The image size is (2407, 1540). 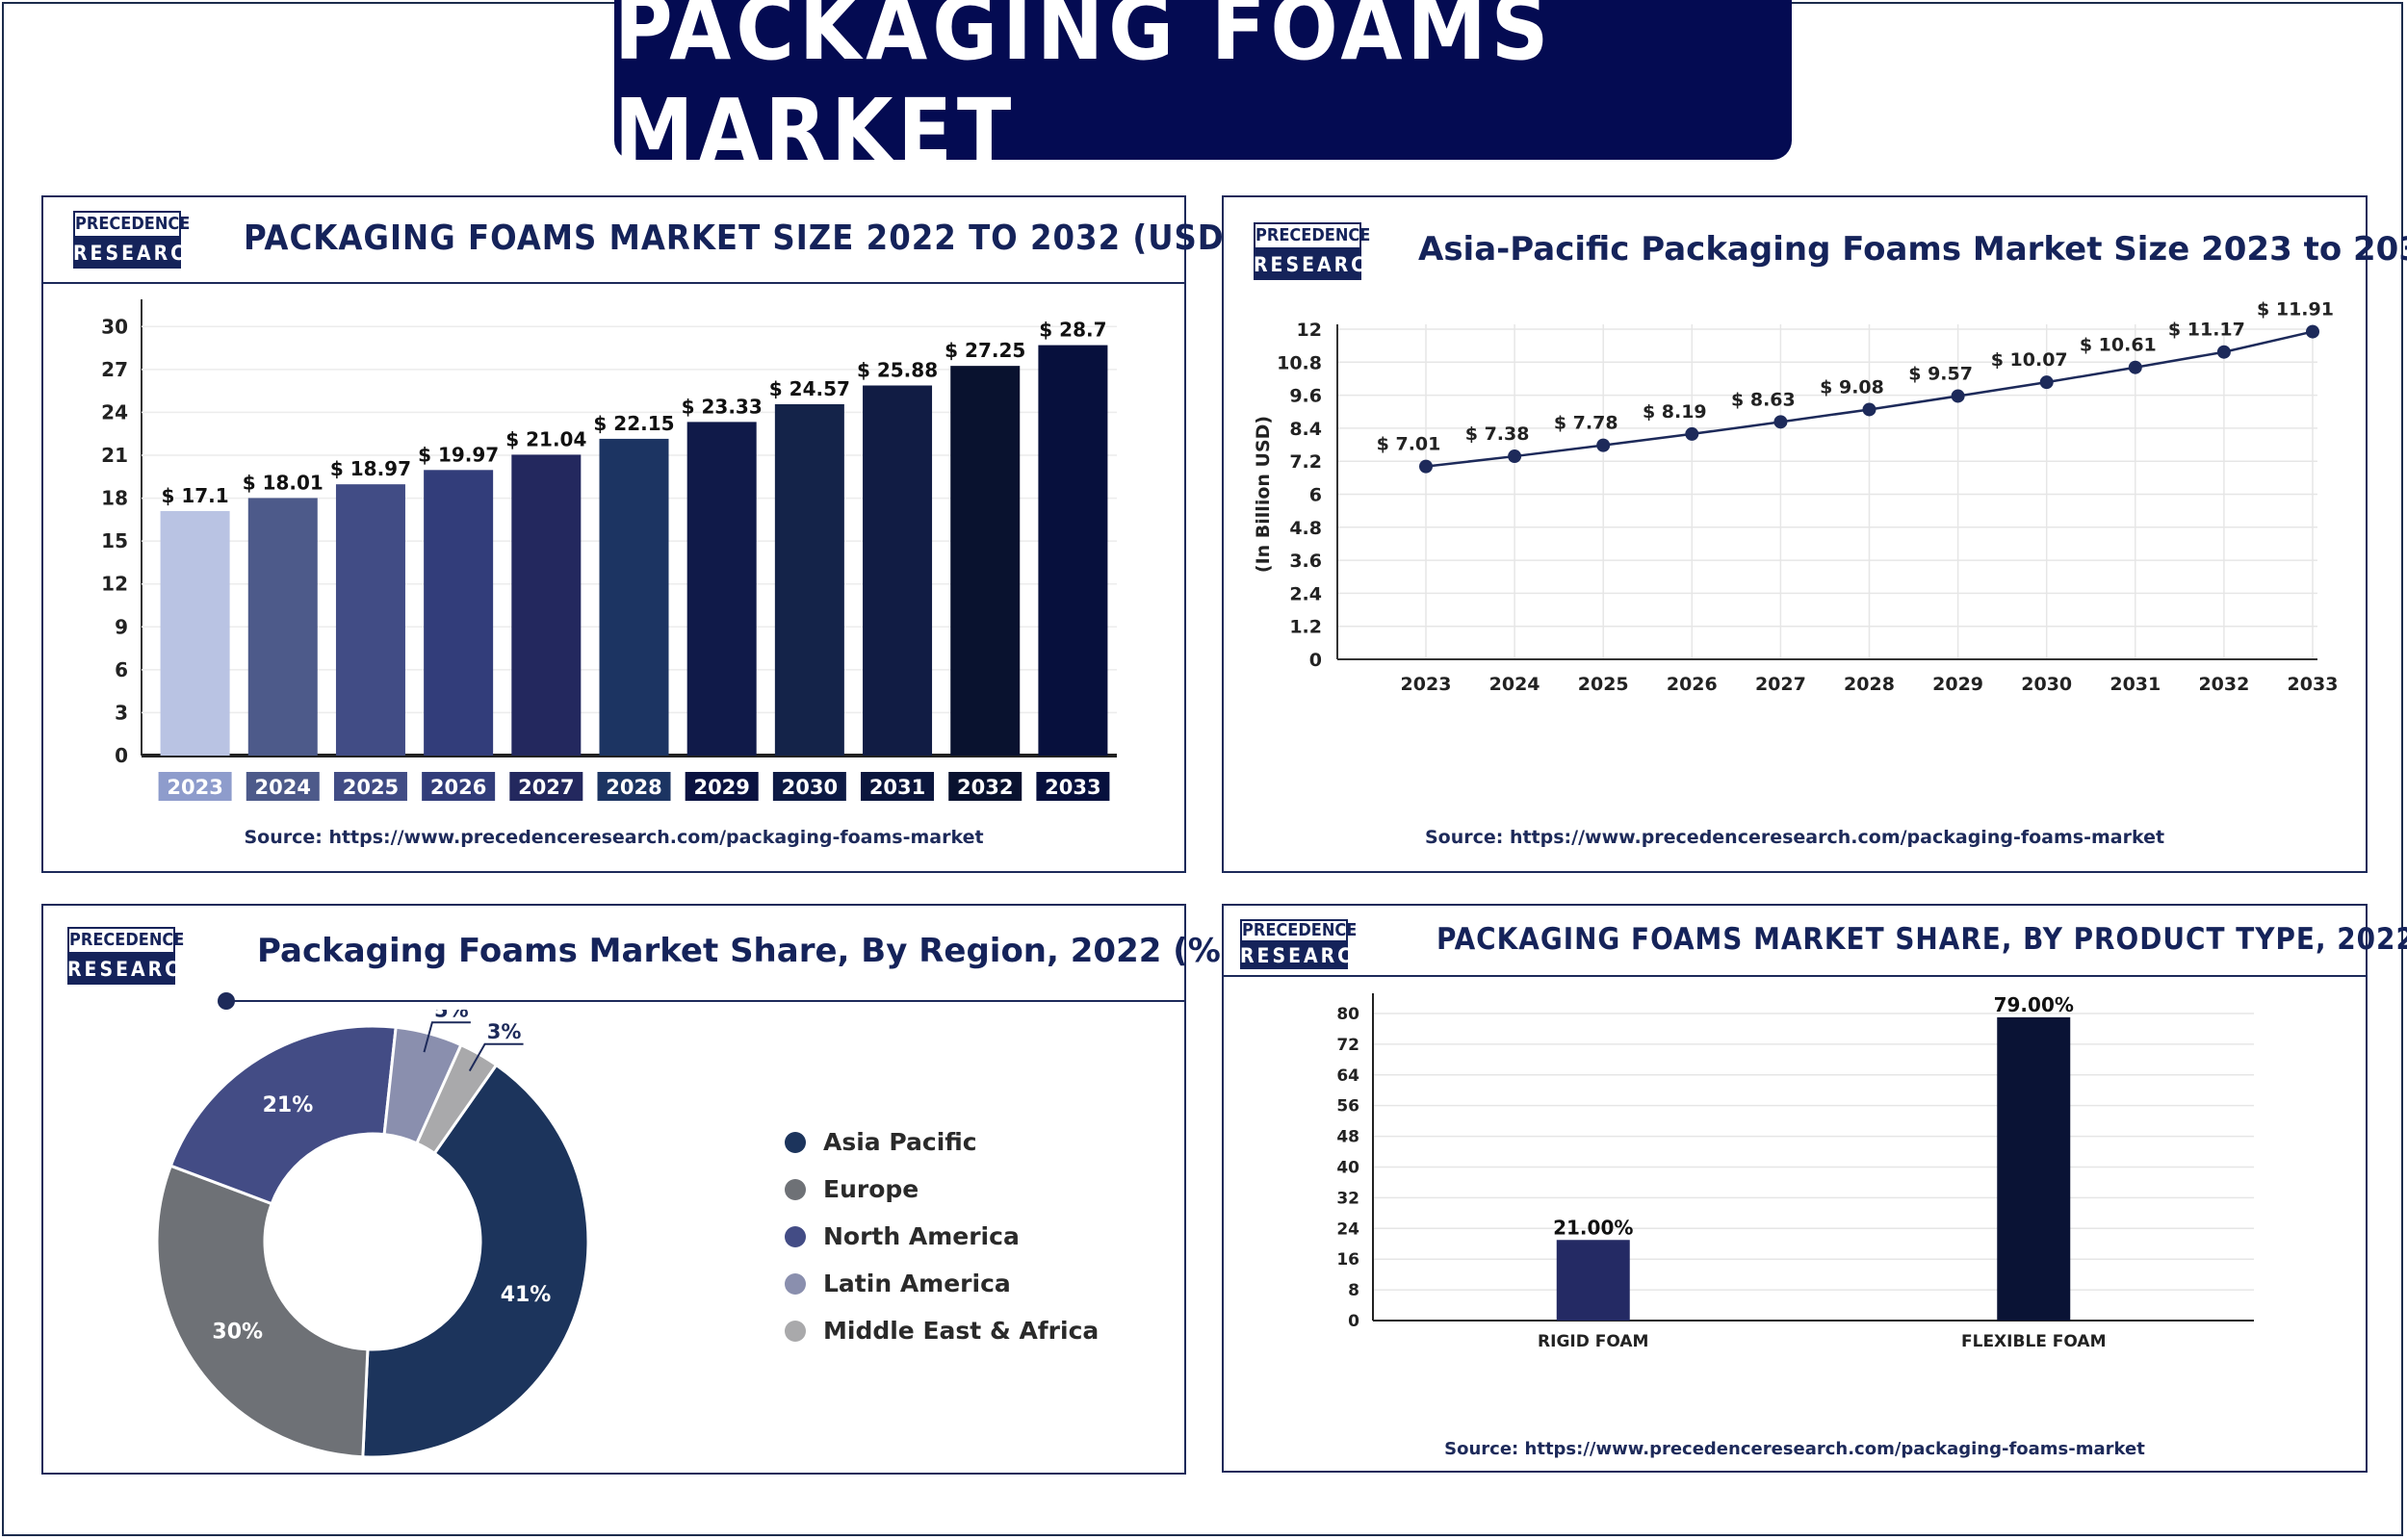 I want to click on y-tick-label: 9.6, so click(x=1305, y=396).